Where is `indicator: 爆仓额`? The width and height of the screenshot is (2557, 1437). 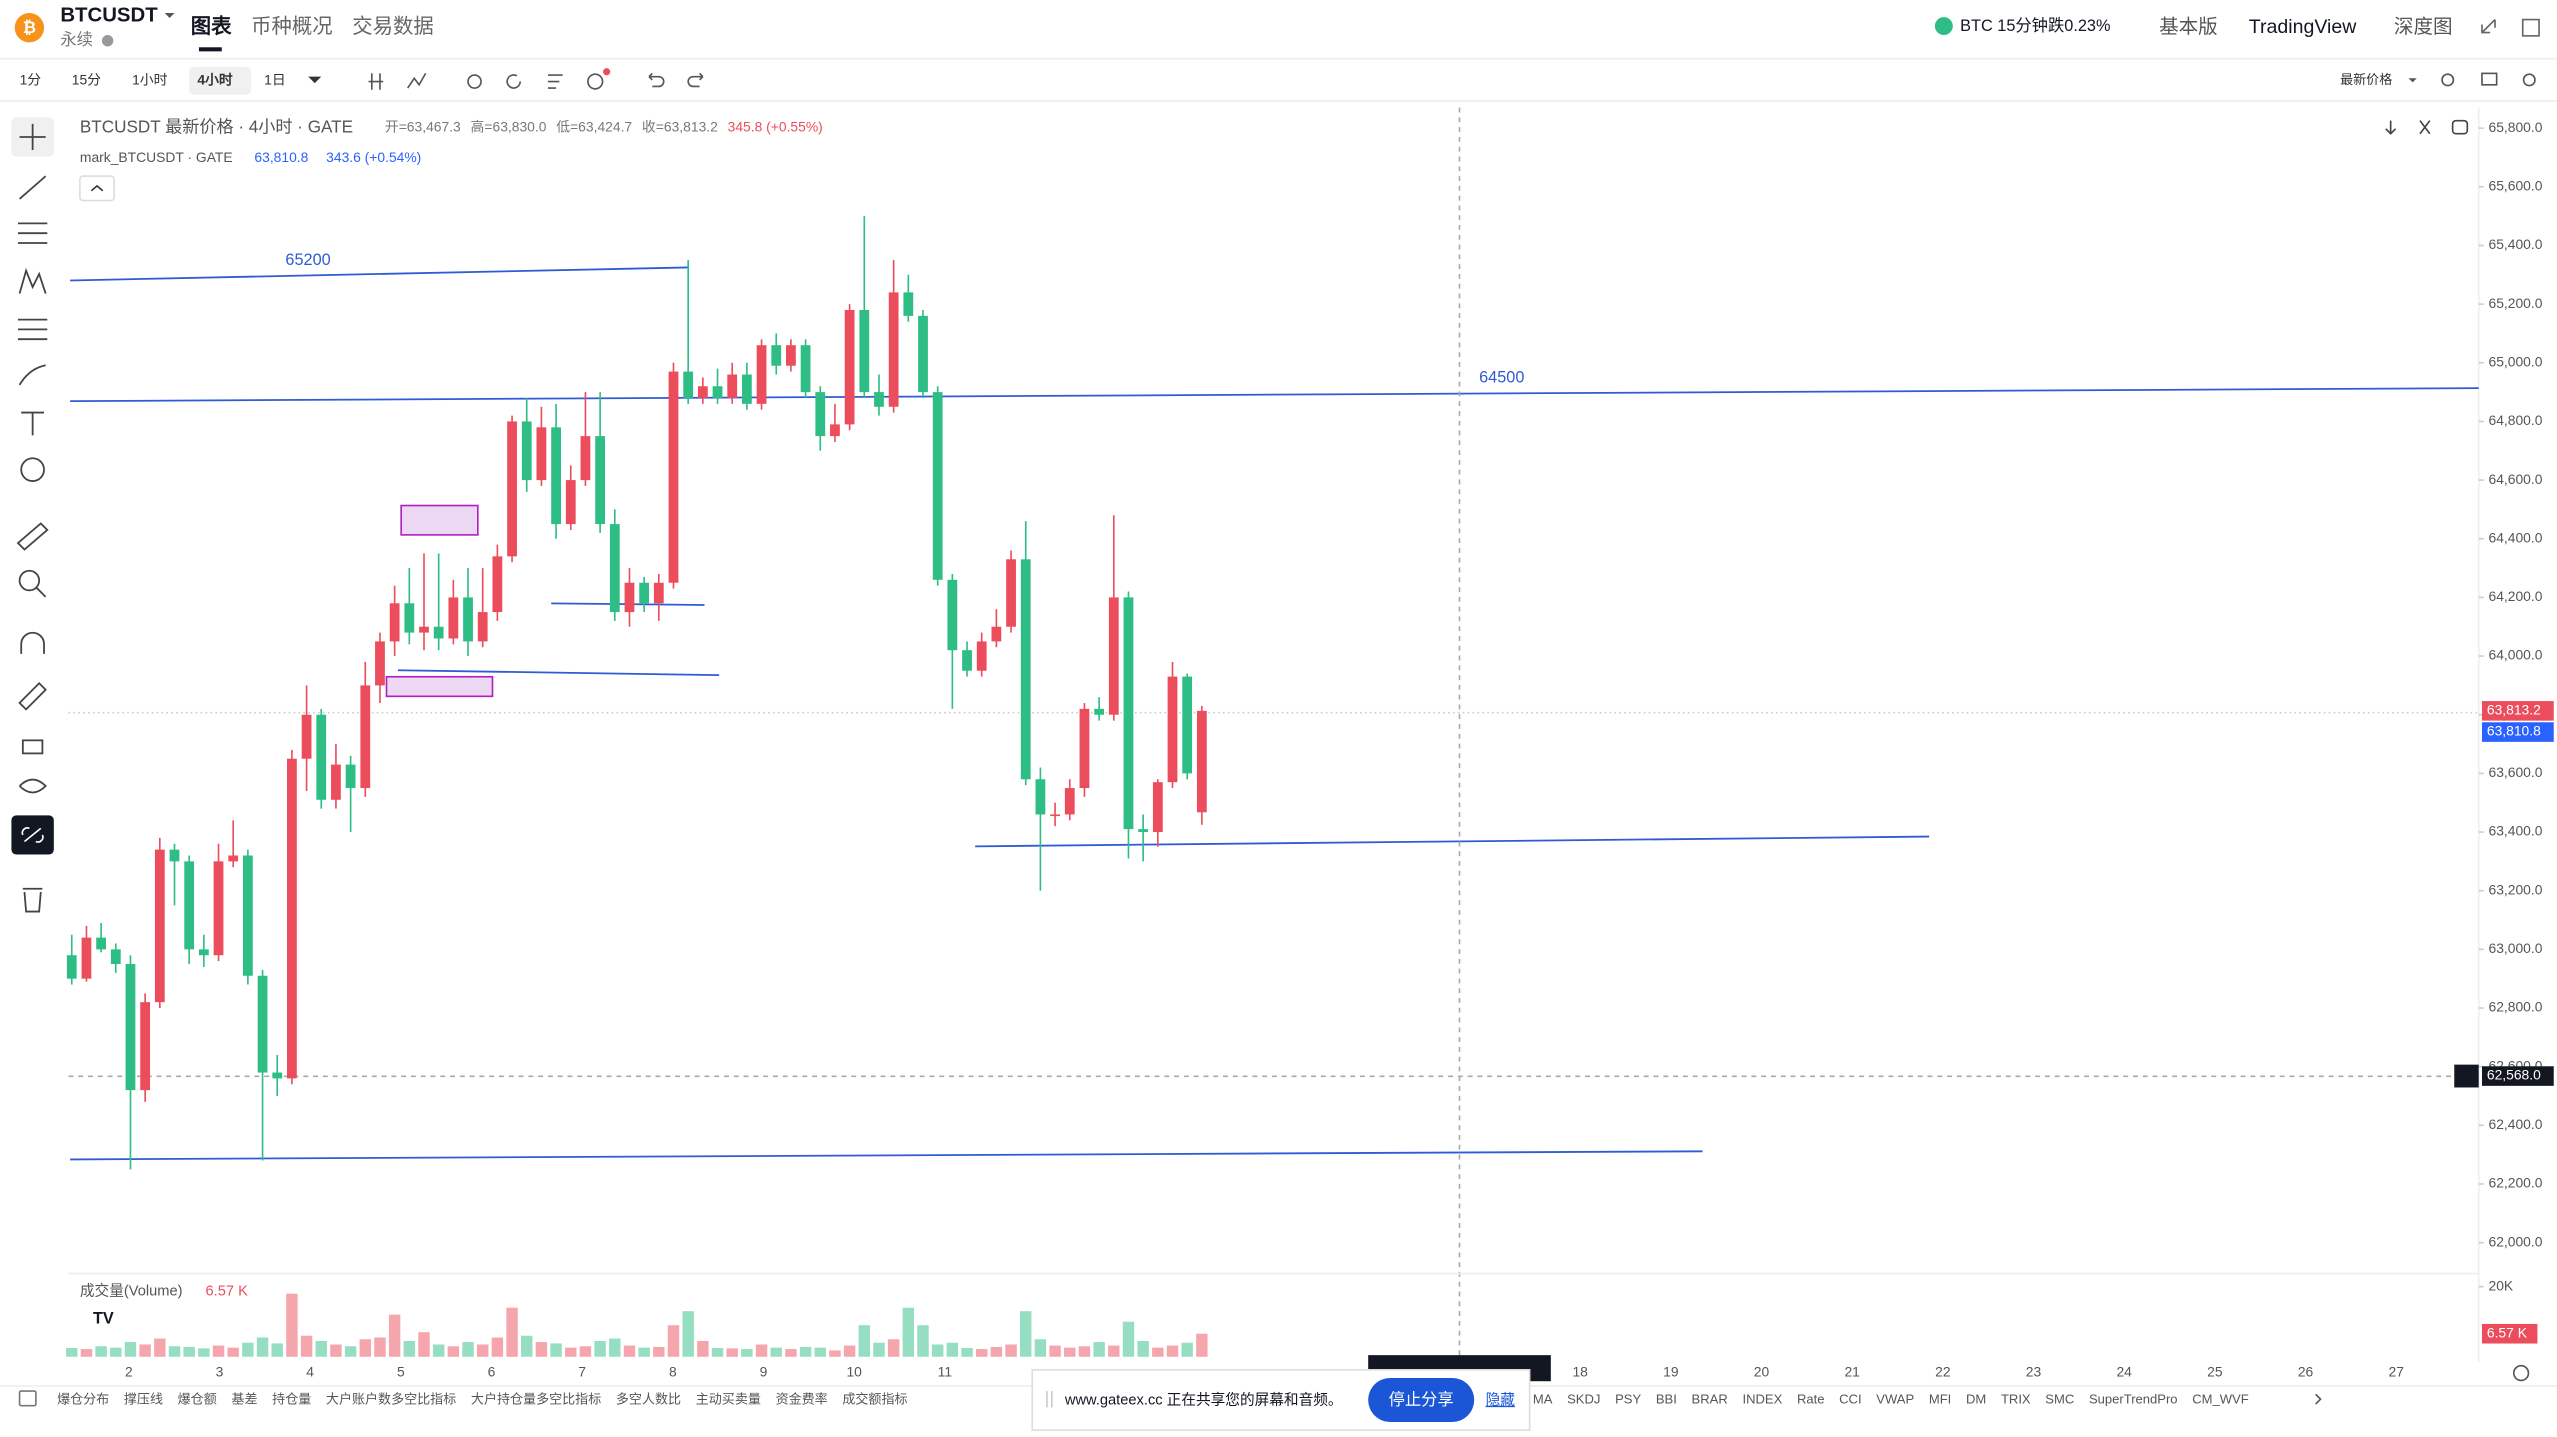
indicator: 爆仓额 is located at coordinates (197, 1398).